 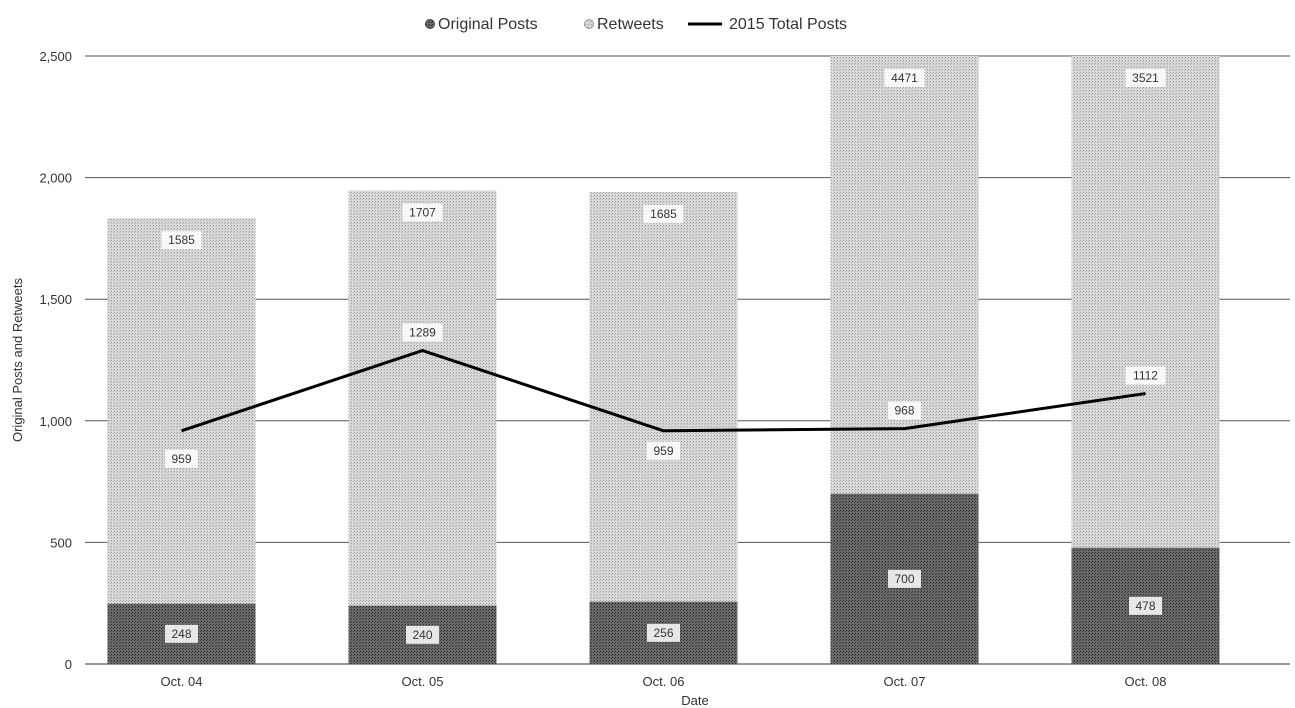 I want to click on data-label-original-posts: 700, so click(x=904, y=578).